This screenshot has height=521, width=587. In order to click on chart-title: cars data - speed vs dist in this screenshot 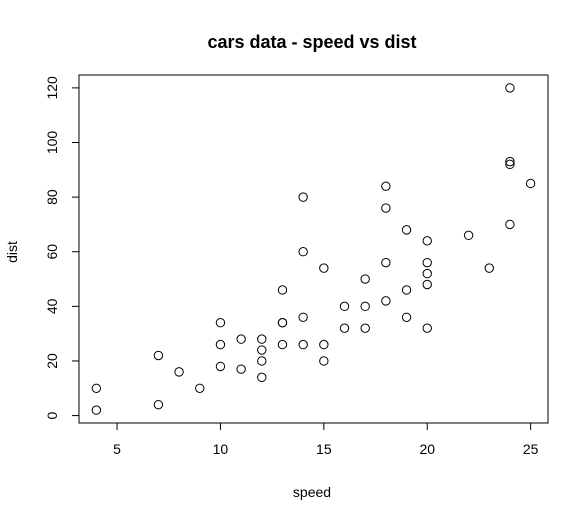, I will do `click(311, 42)`.